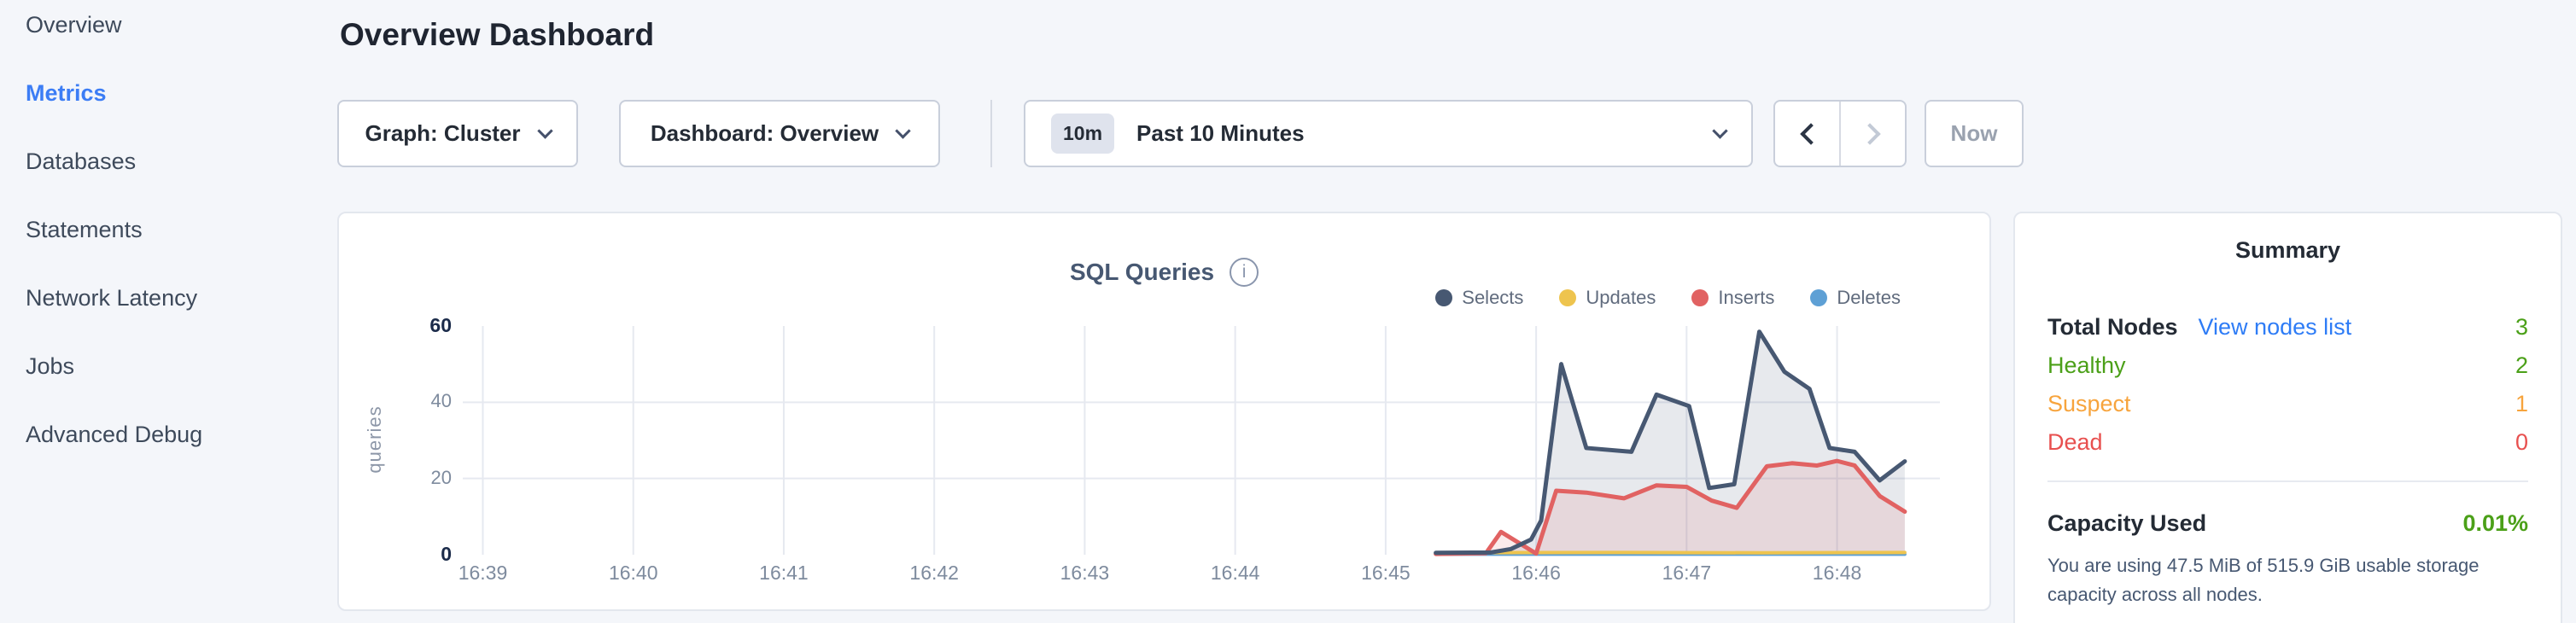  I want to click on series-area-inserts, so click(1670, 508).